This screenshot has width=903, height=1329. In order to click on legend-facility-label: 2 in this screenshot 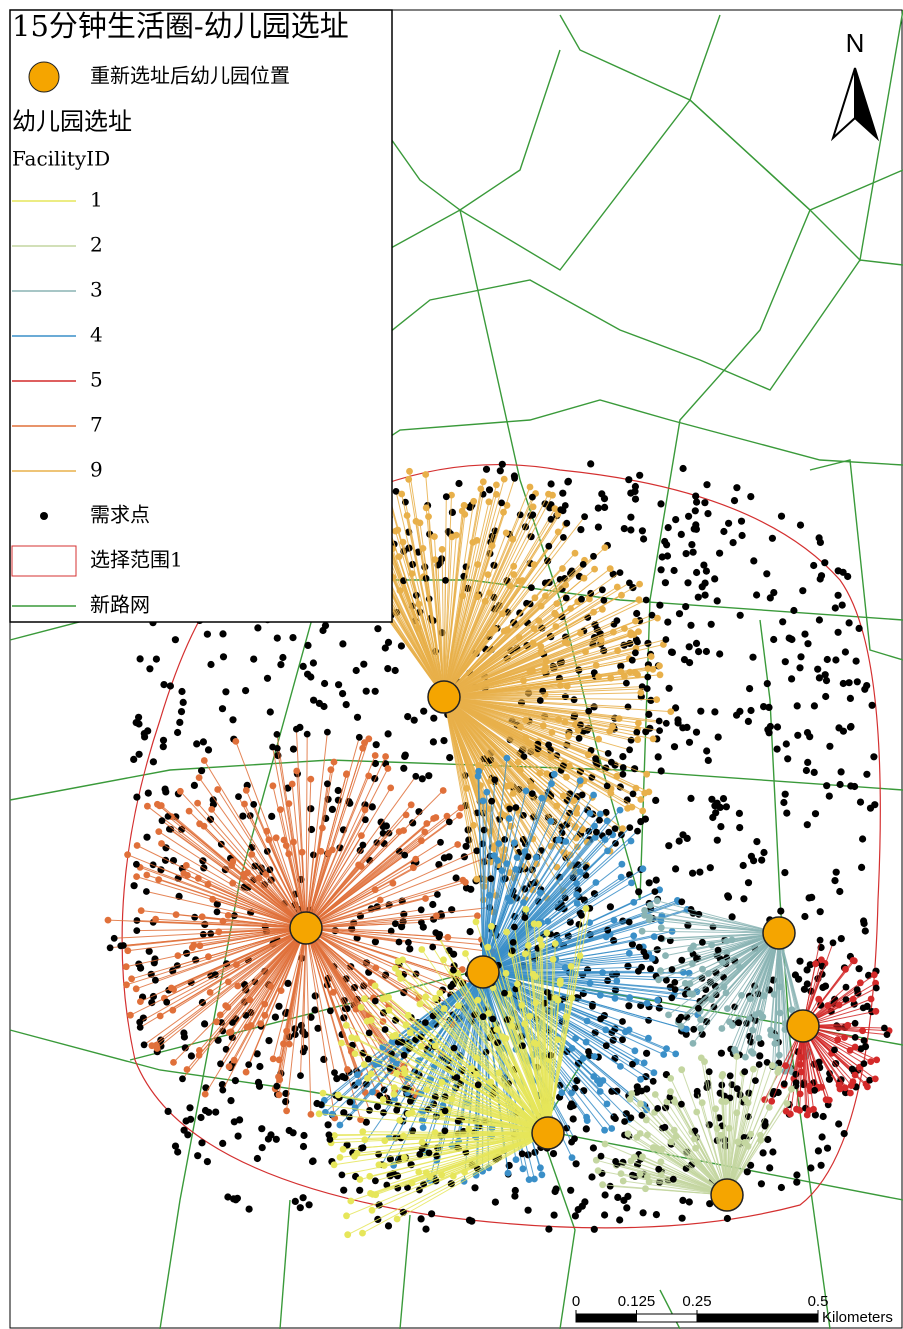, I will do `click(96, 245)`.